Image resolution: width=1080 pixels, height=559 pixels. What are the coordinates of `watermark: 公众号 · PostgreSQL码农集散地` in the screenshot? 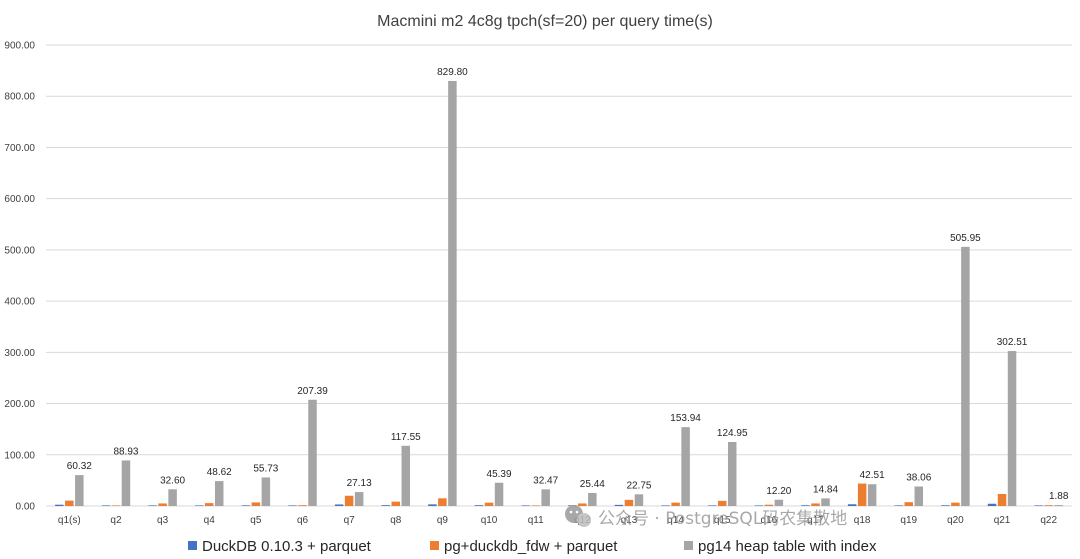 It's located at (706, 517).